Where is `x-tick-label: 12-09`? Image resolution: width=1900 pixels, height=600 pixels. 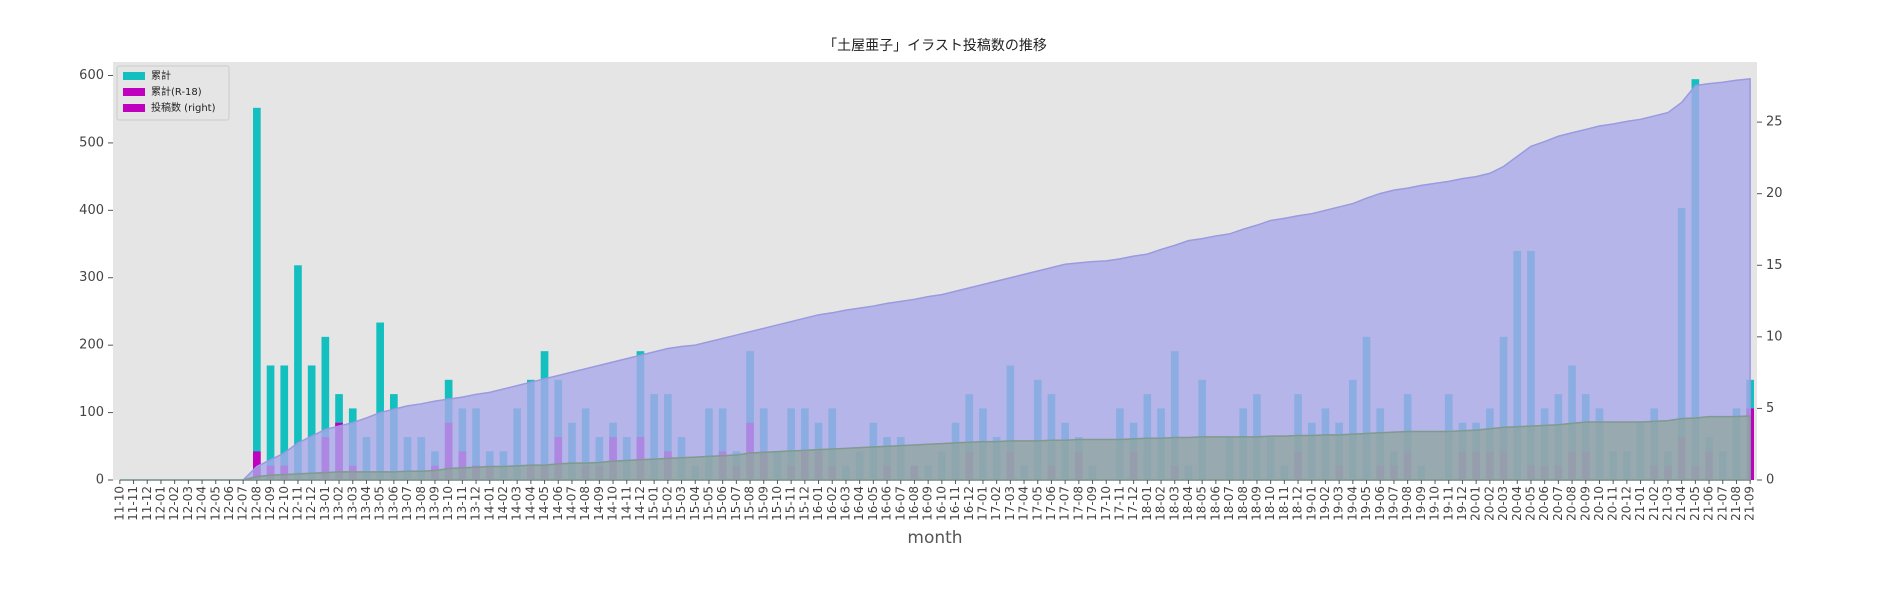 x-tick-label: 12-09 is located at coordinates (270, 503).